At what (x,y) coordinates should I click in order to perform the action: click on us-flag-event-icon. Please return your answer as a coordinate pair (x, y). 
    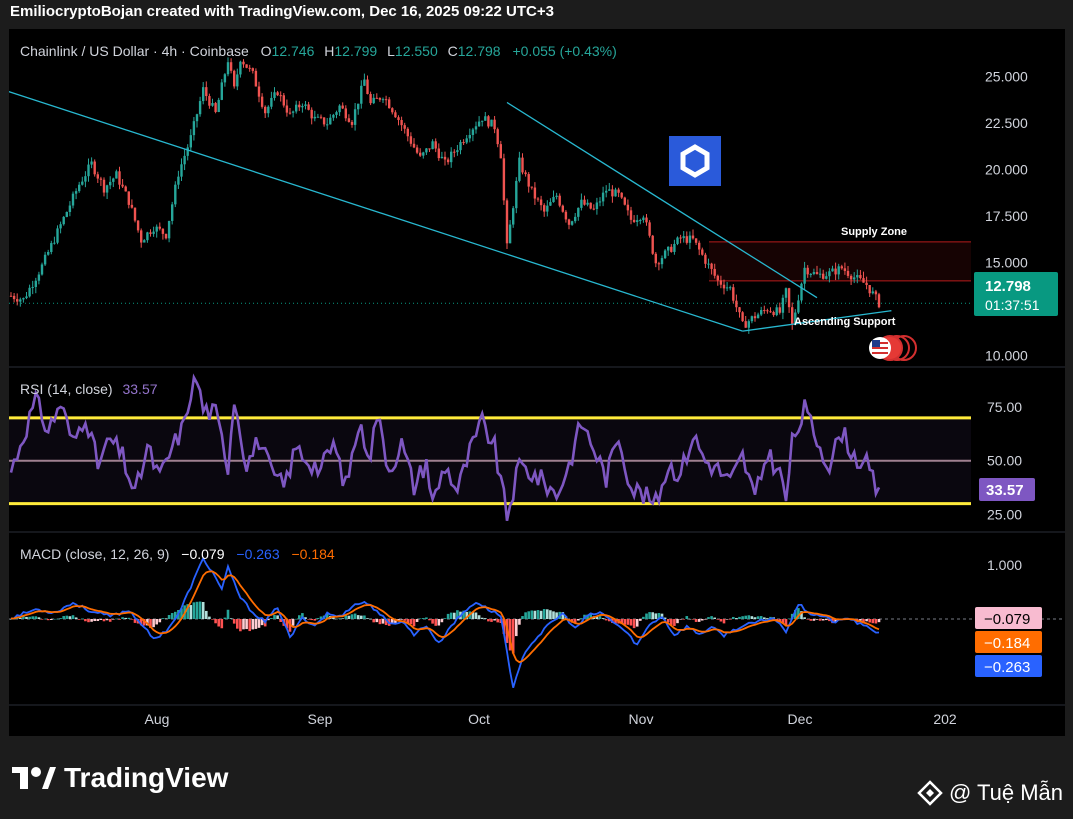
    Looking at the image, I should click on (893, 348).